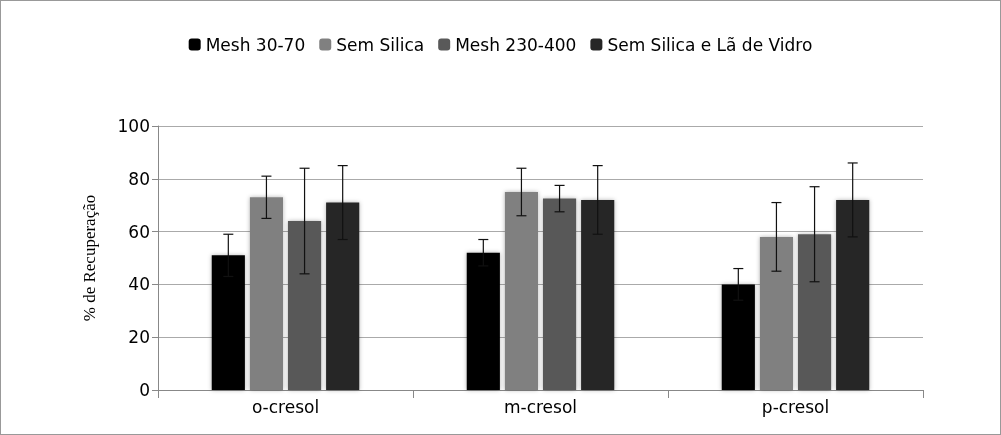 The height and width of the screenshot is (435, 1001). Describe the element at coordinates (380, 44) in the screenshot. I see `legend-label: Sem Silica` at that location.